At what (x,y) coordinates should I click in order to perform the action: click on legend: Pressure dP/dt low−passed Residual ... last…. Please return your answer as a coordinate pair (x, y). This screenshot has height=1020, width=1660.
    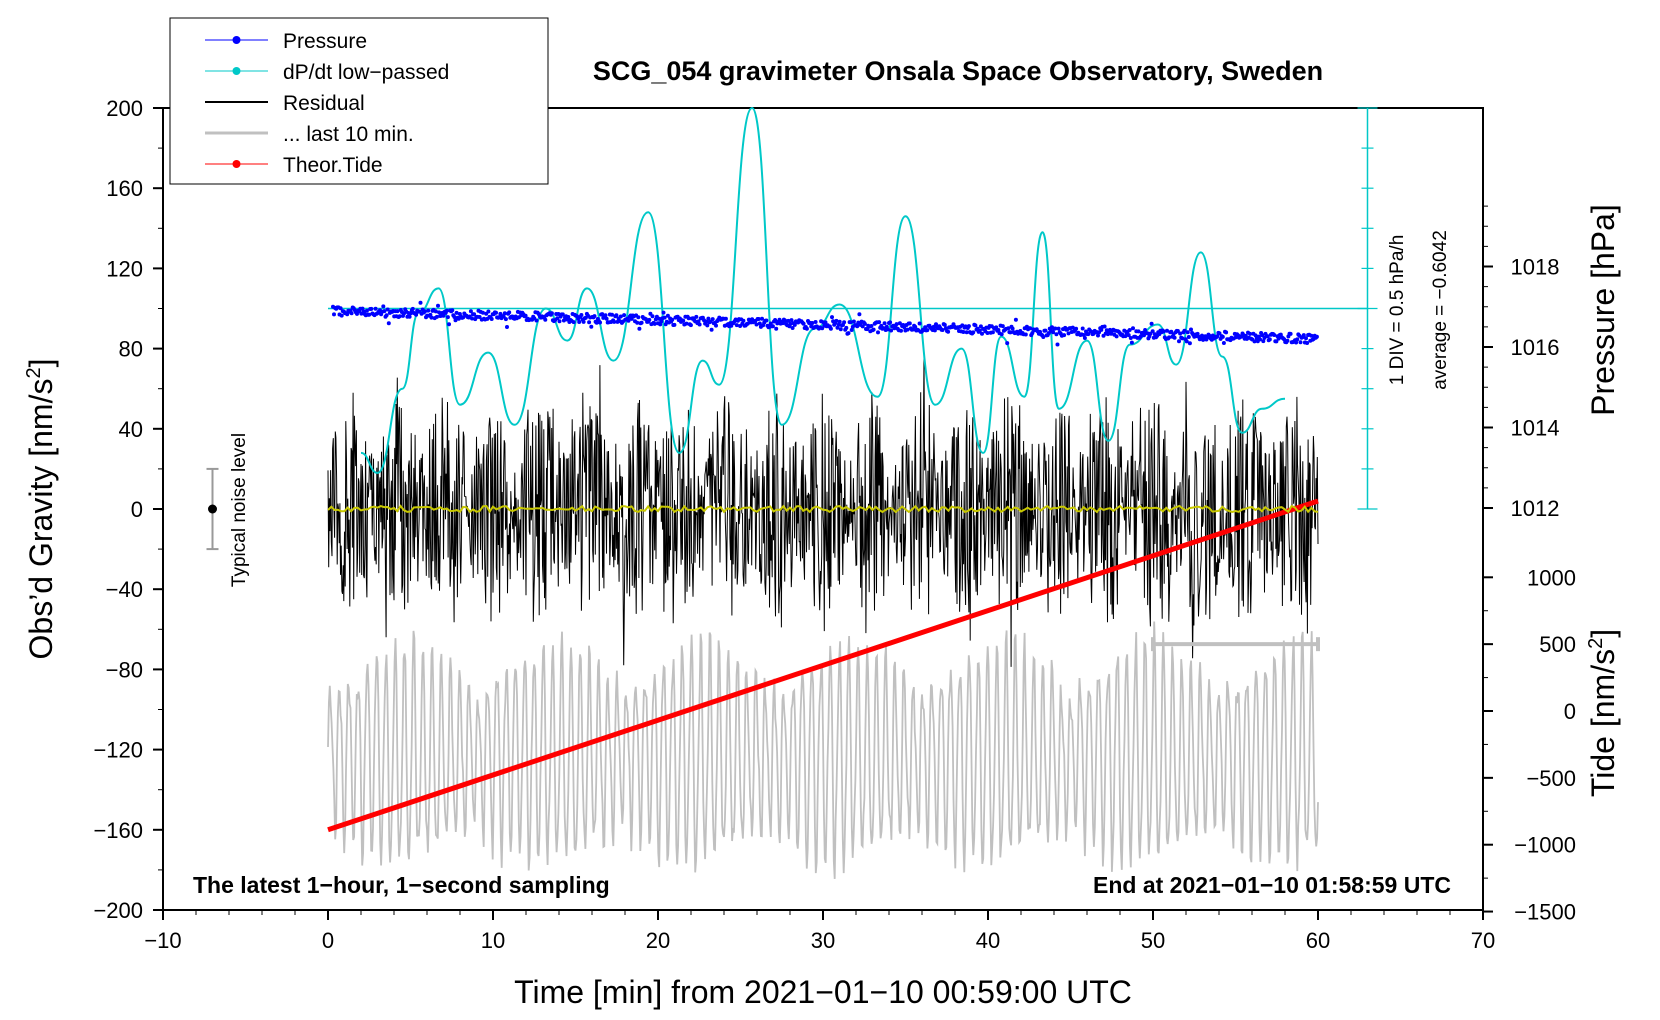
    Looking at the image, I should click on (359, 101).